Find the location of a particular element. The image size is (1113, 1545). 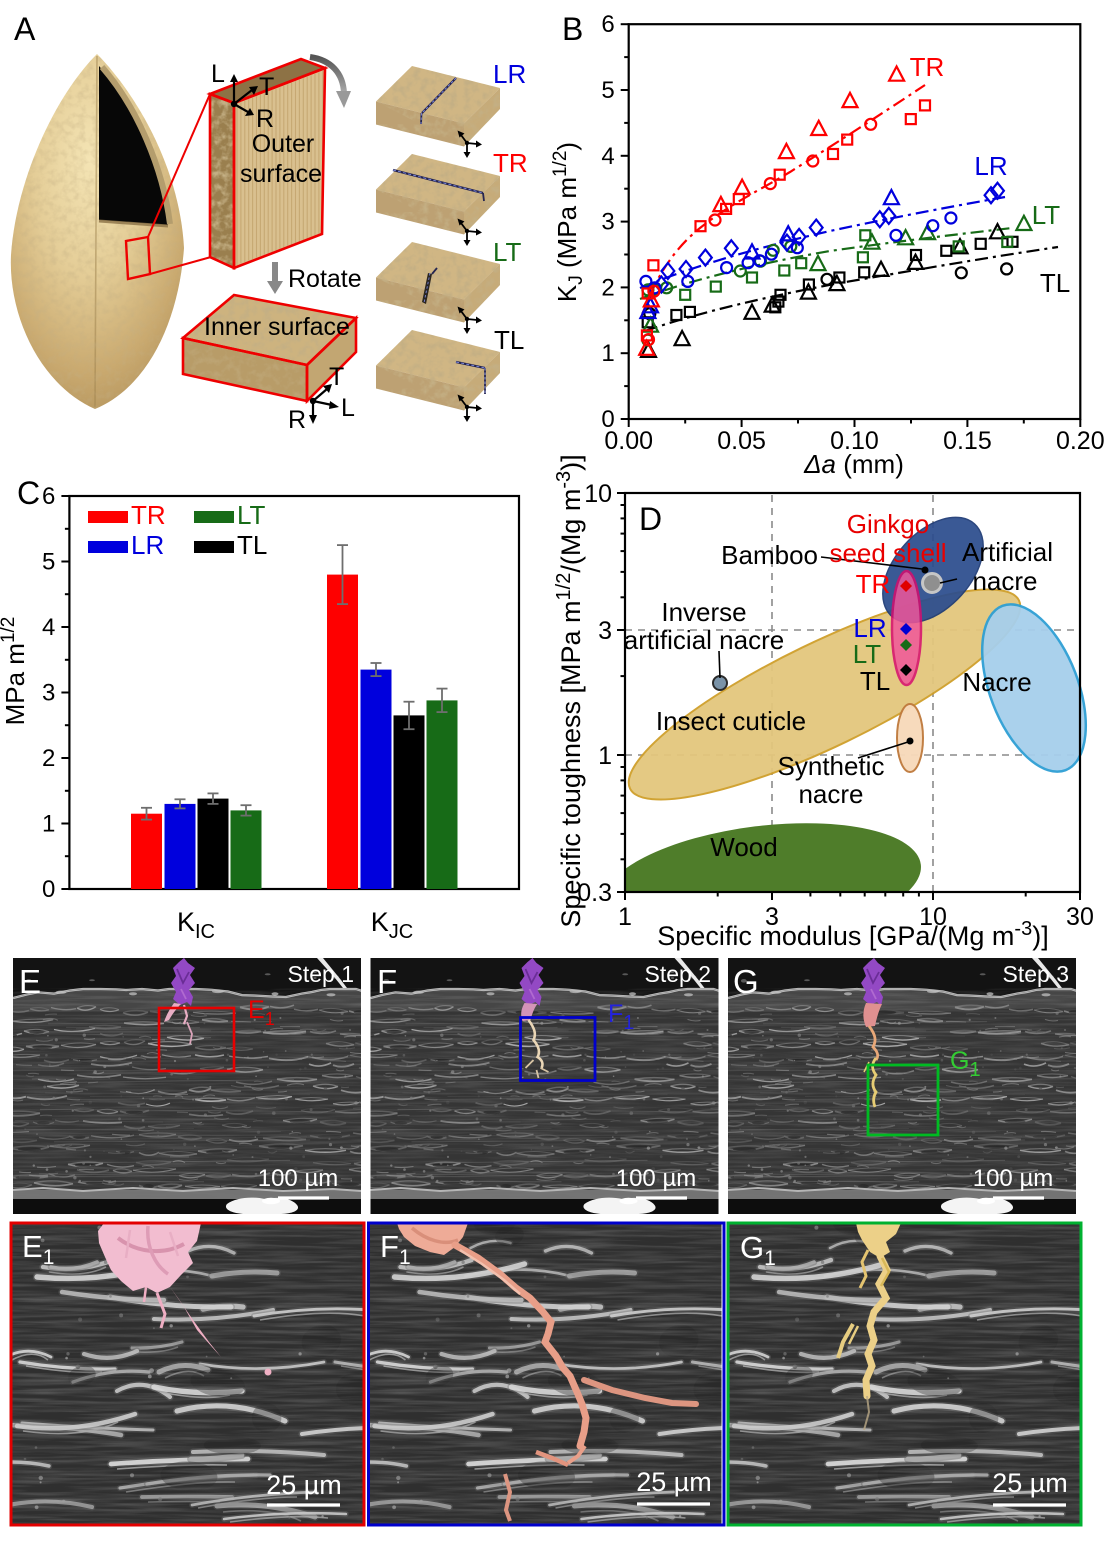

svg-text: 30 is located at coordinates (1080, 917).